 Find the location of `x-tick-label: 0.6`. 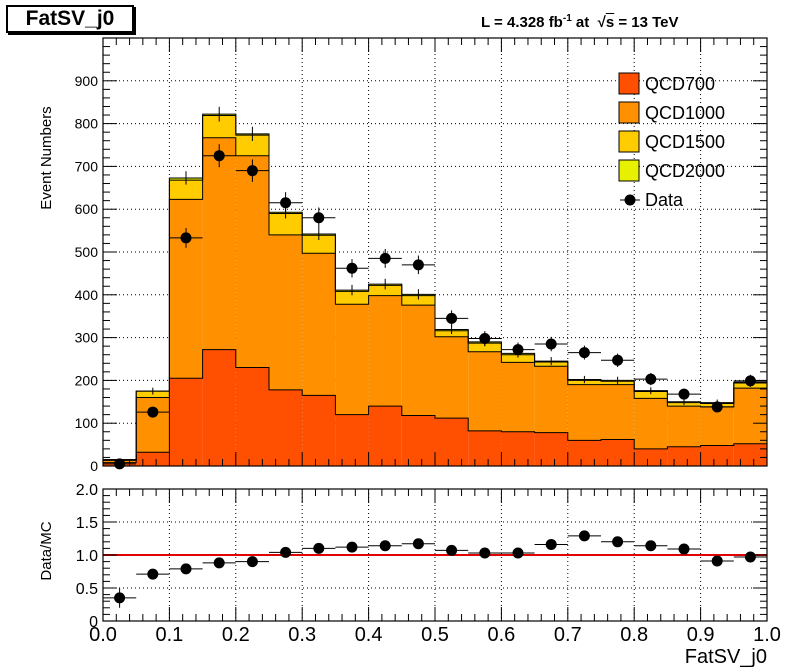

x-tick-label: 0.6 is located at coordinates (501, 635).